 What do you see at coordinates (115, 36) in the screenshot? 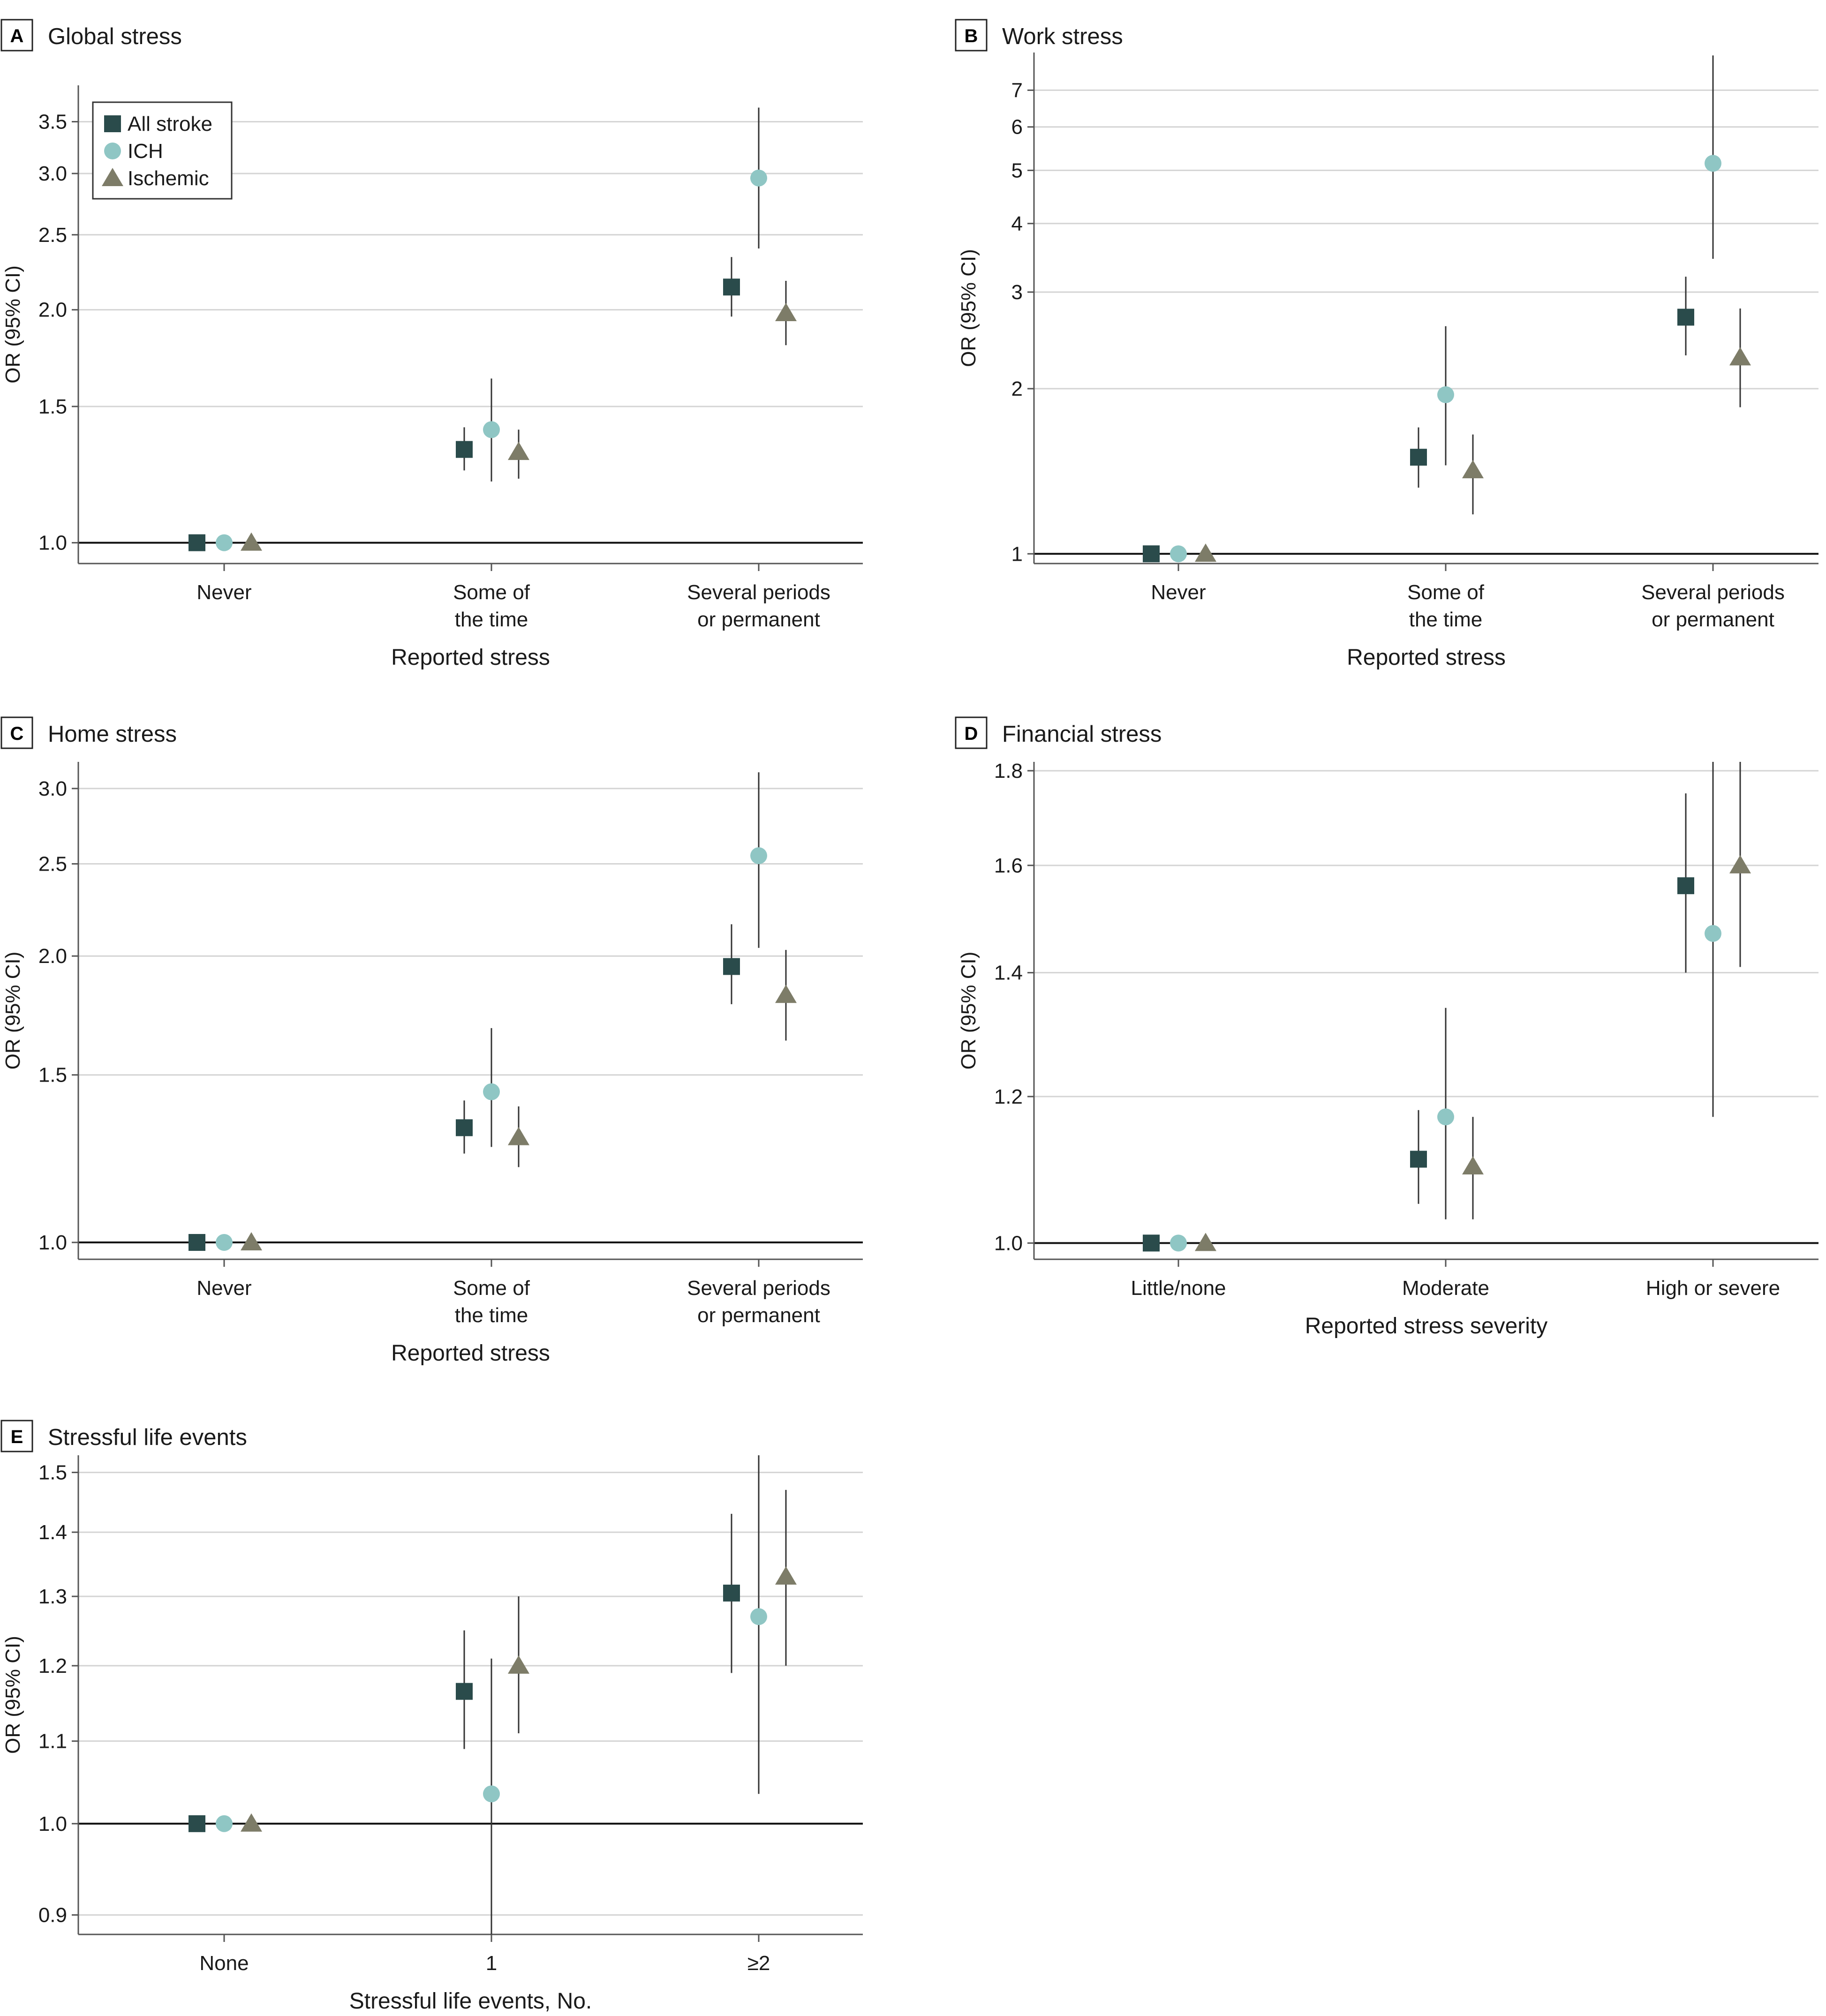
I see `panel-title: Global stress` at bounding box center [115, 36].